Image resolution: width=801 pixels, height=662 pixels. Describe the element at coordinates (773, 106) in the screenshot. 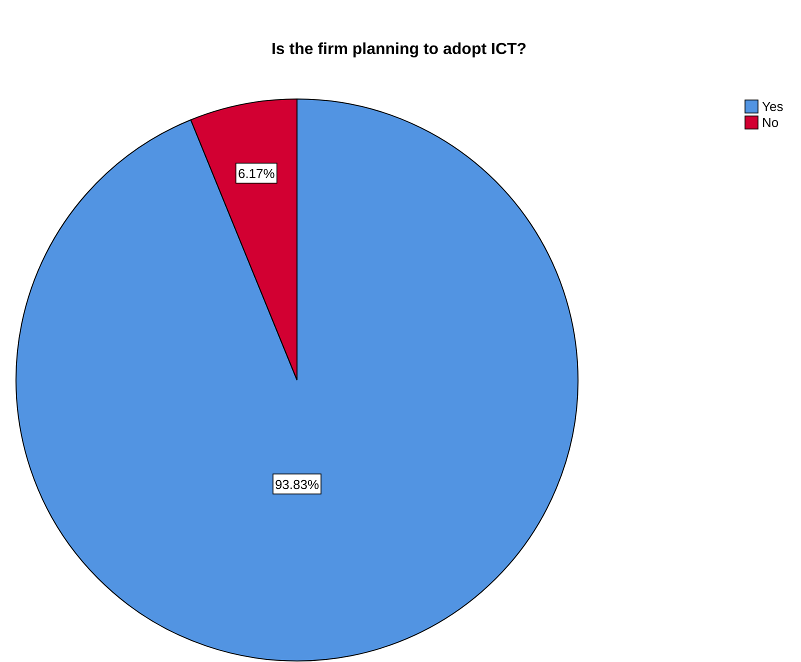

I see `legend-label: Yes` at that location.